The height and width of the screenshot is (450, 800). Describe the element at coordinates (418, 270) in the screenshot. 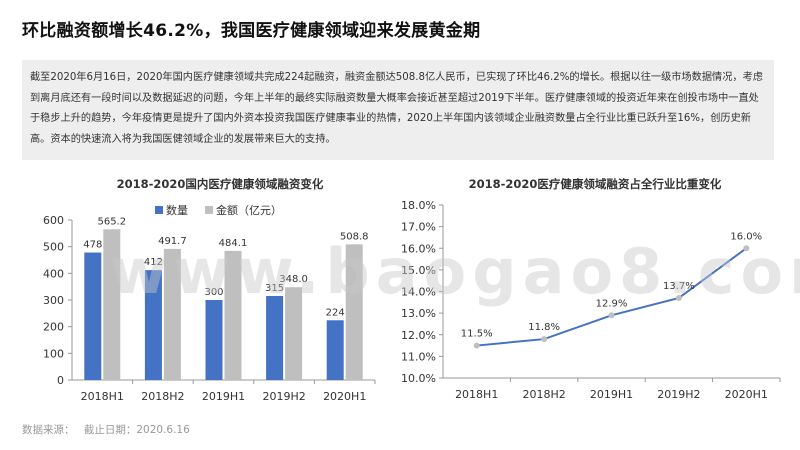

I see `y-tick-label: 15.0%` at that location.